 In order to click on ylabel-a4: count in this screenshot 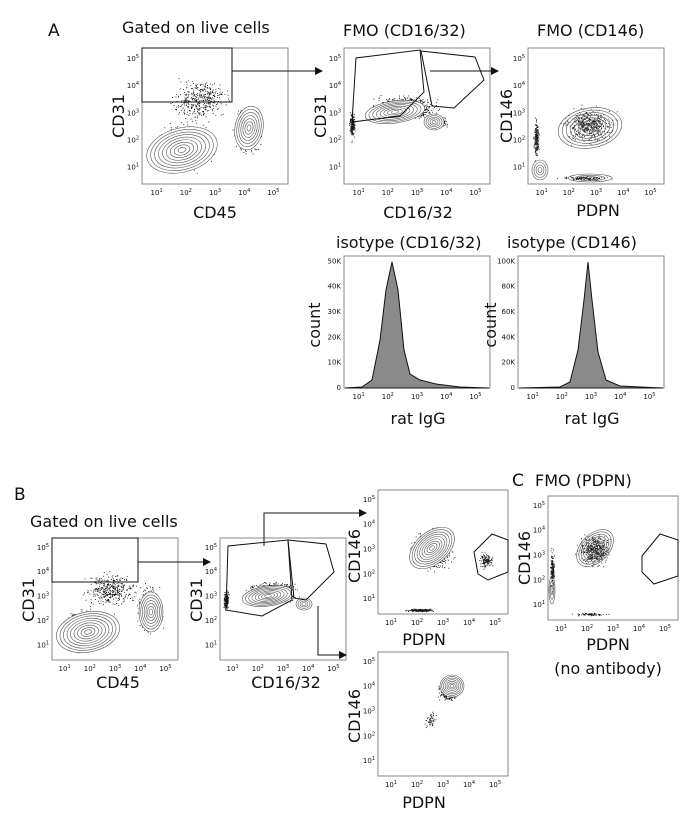, I will do `click(314, 324)`.